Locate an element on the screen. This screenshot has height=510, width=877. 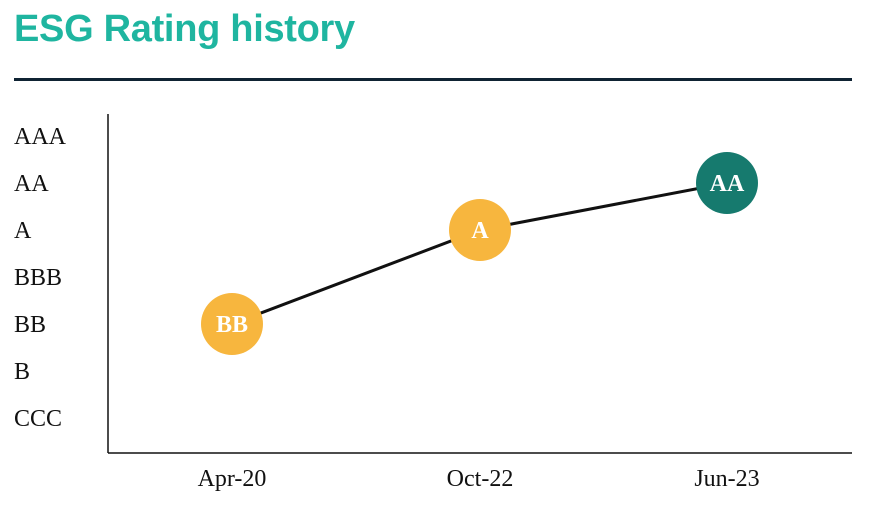
y-tick-label: BB is located at coordinates (30, 325).